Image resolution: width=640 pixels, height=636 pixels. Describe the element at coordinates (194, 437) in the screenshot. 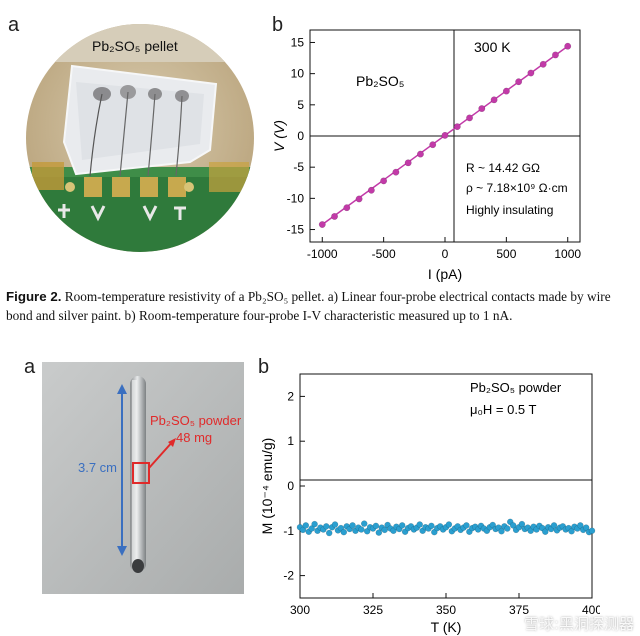

I see `sample-label-line2: 48 mg` at that location.